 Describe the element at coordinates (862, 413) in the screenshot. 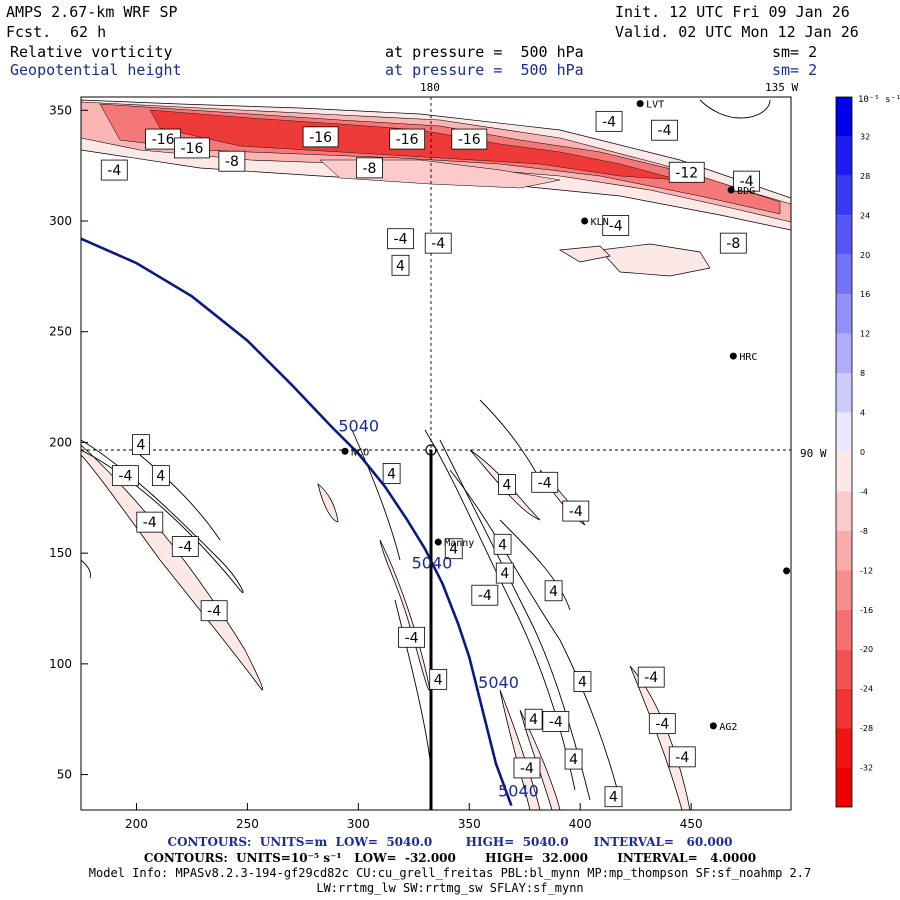

I see `colorbar-tick-label: 4` at that location.